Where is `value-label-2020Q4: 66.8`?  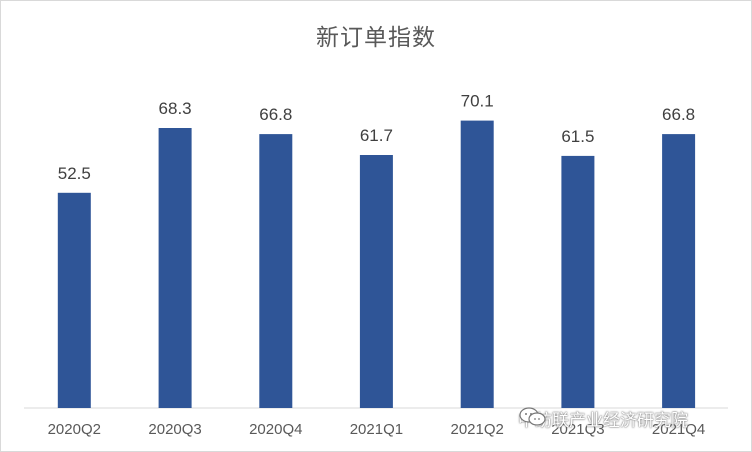
value-label-2020Q4: 66.8 is located at coordinates (275, 114).